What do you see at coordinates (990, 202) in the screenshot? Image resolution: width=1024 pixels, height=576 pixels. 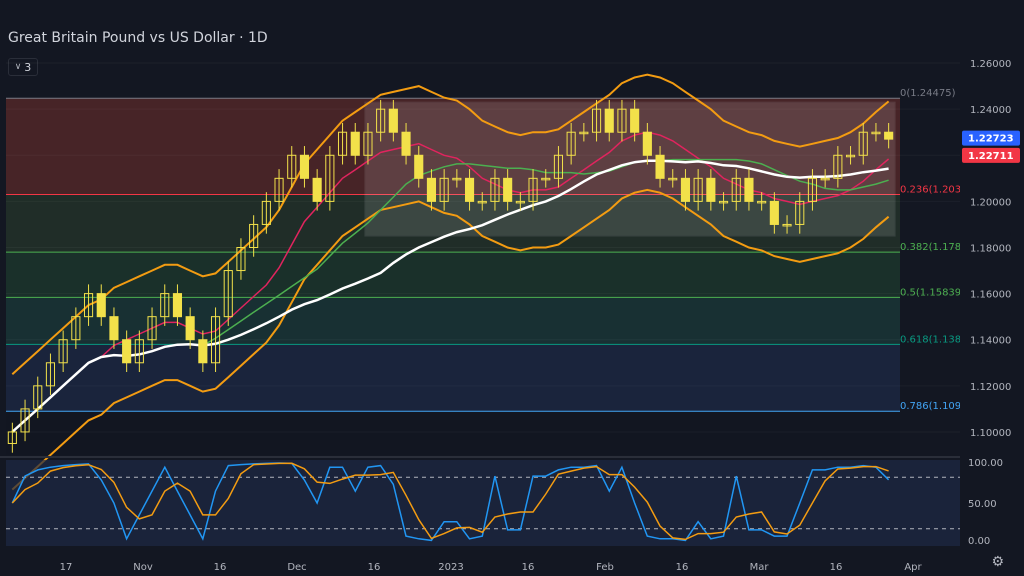 I see `y-tick-label: 1.20000` at bounding box center [990, 202].